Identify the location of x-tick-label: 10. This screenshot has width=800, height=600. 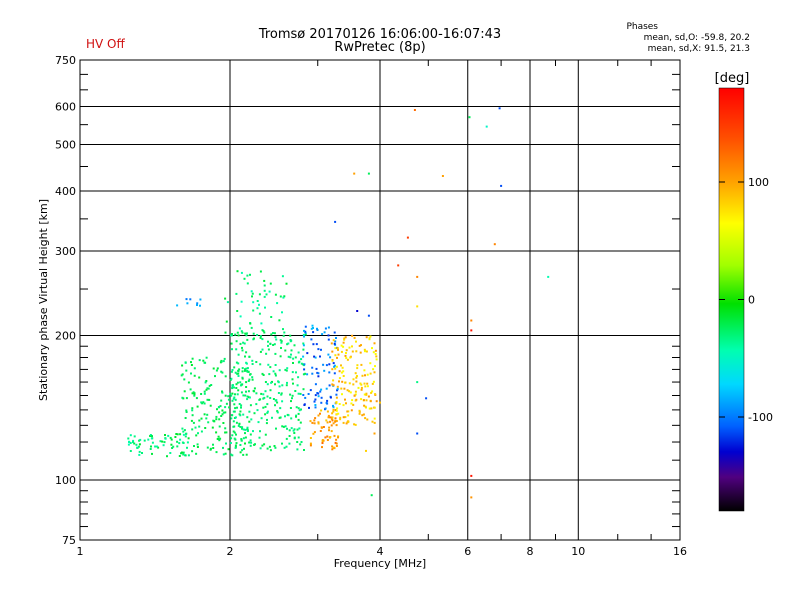
(578, 551).